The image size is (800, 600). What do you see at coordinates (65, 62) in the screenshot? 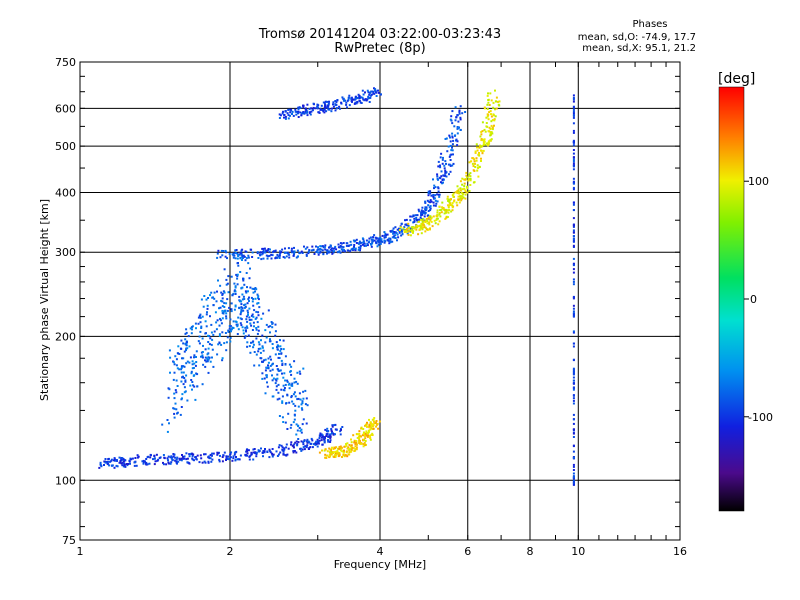
I see `y-tick-label: 750` at bounding box center [65, 62].